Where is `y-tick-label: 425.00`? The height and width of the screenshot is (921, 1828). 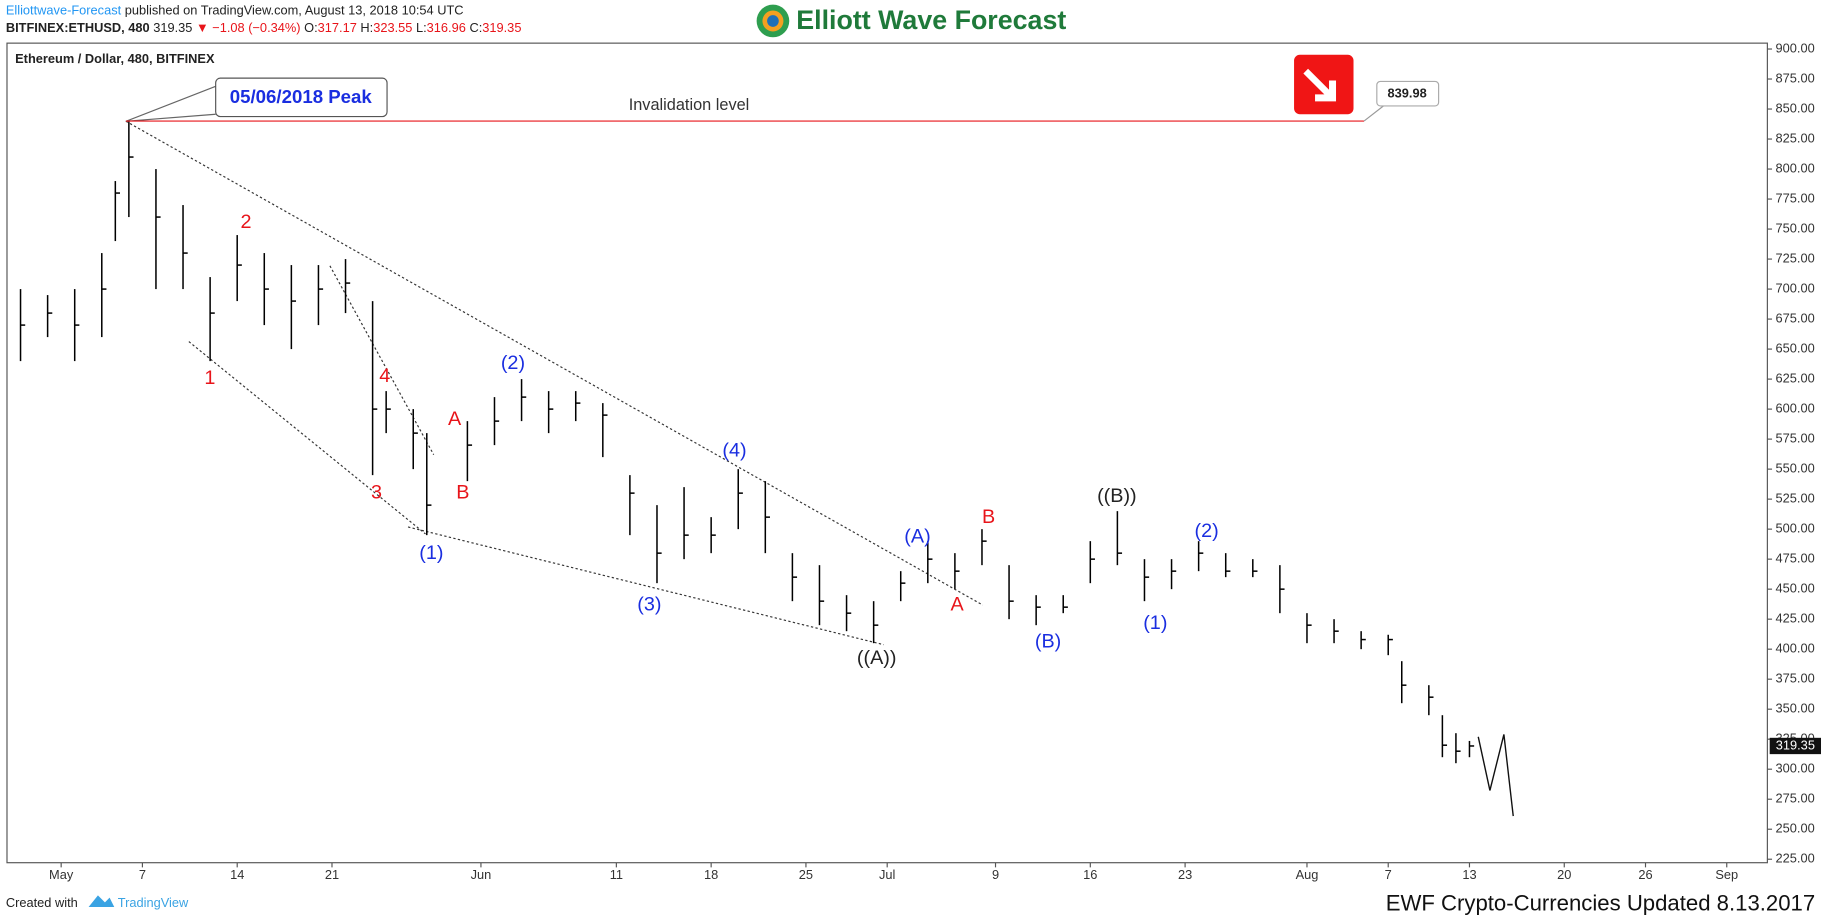
y-tick-label: 425.00 is located at coordinates (1795, 618).